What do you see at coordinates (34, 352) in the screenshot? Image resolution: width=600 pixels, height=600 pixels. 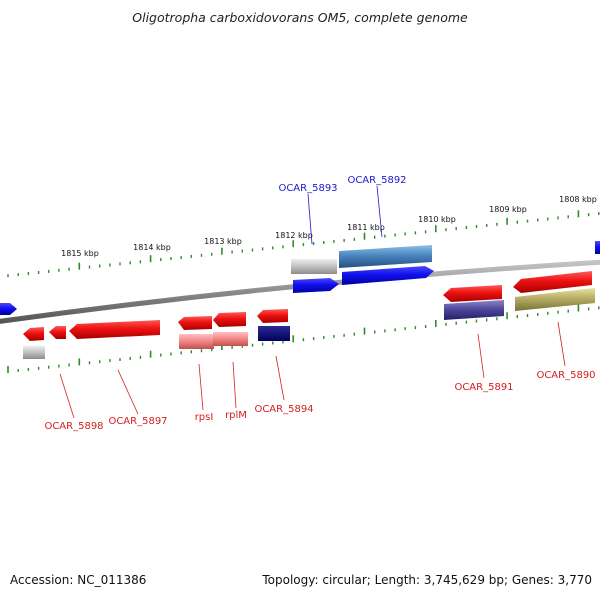 I see `gene-5898-feature` at bounding box center [34, 352].